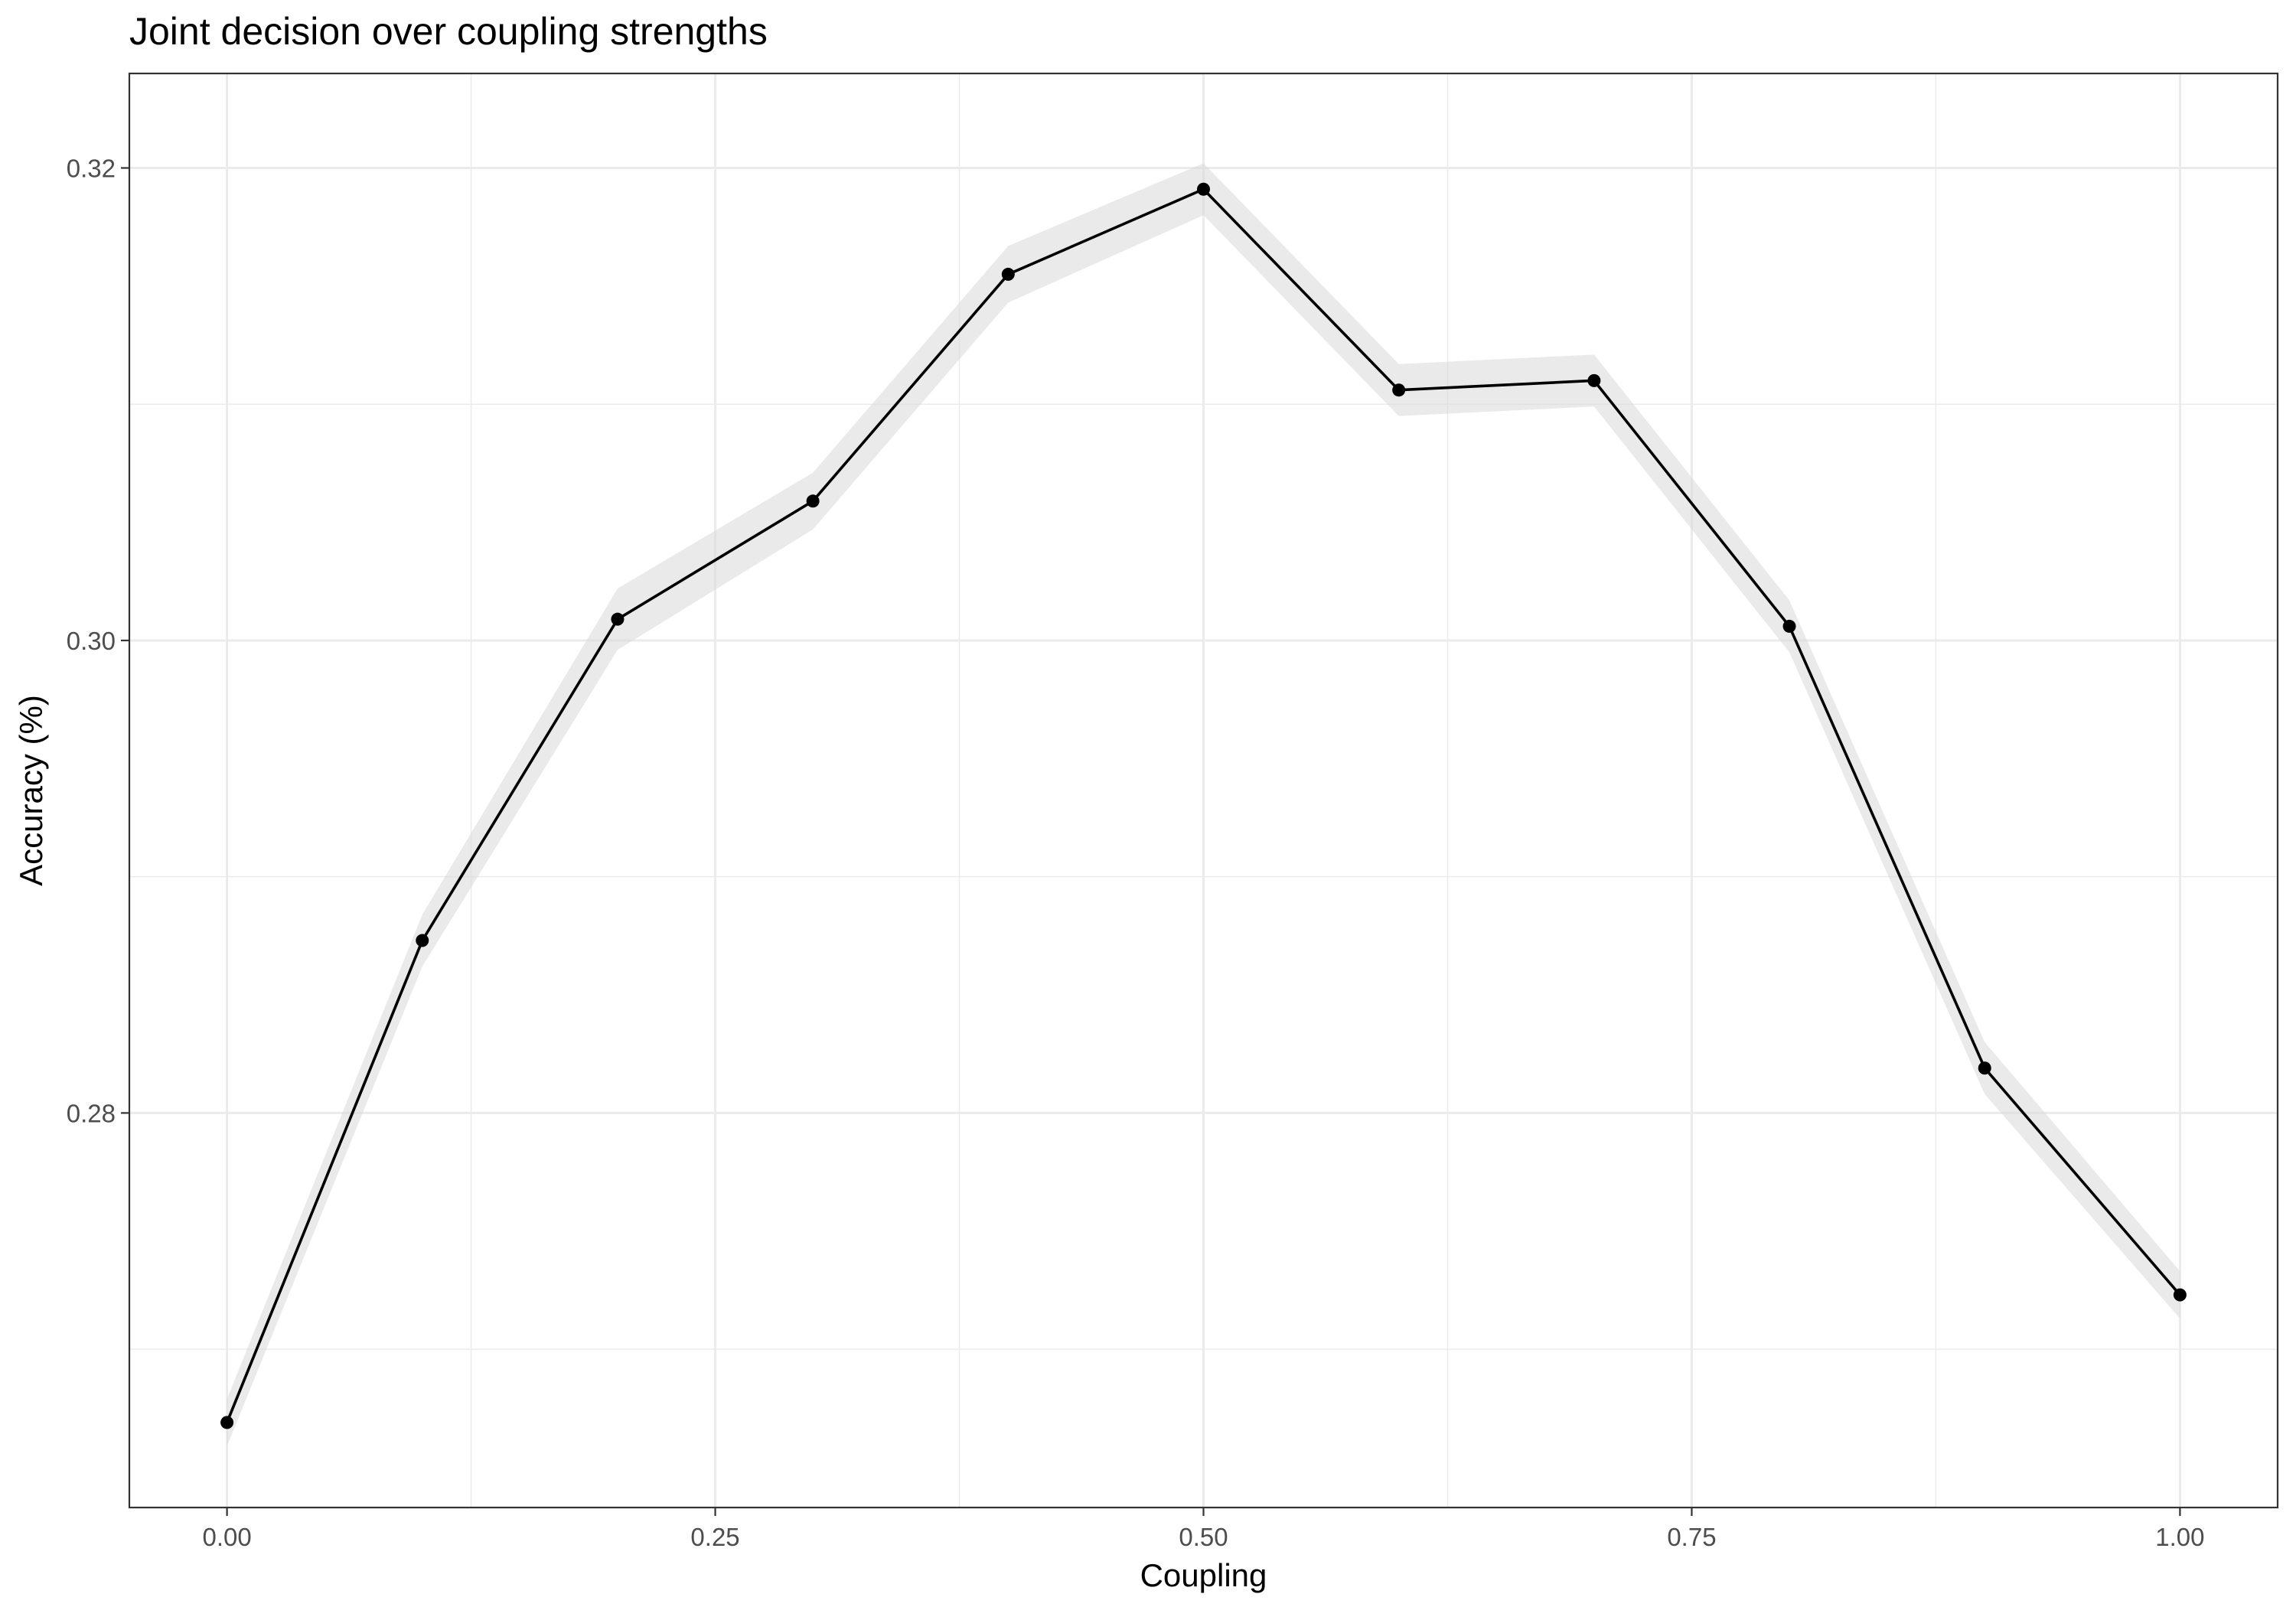 Image resolution: width=2296 pixels, height=1607 pixels. Describe the element at coordinates (2179, 1537) in the screenshot. I see `x-tick-label: 1.00` at that location.